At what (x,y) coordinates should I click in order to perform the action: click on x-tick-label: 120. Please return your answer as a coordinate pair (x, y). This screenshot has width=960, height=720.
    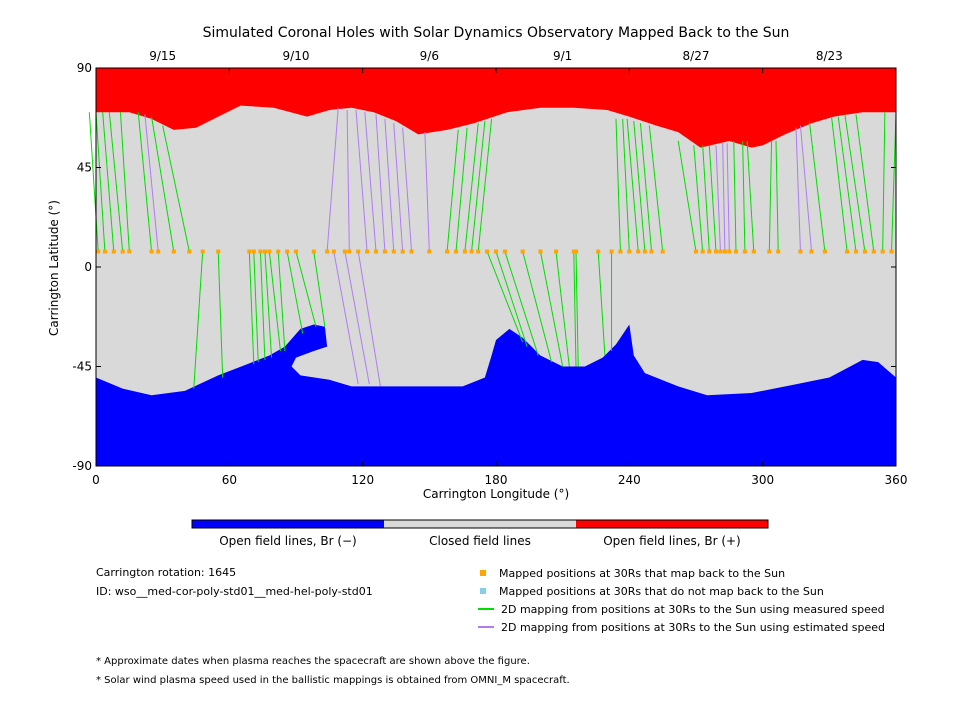
    Looking at the image, I should click on (362, 480).